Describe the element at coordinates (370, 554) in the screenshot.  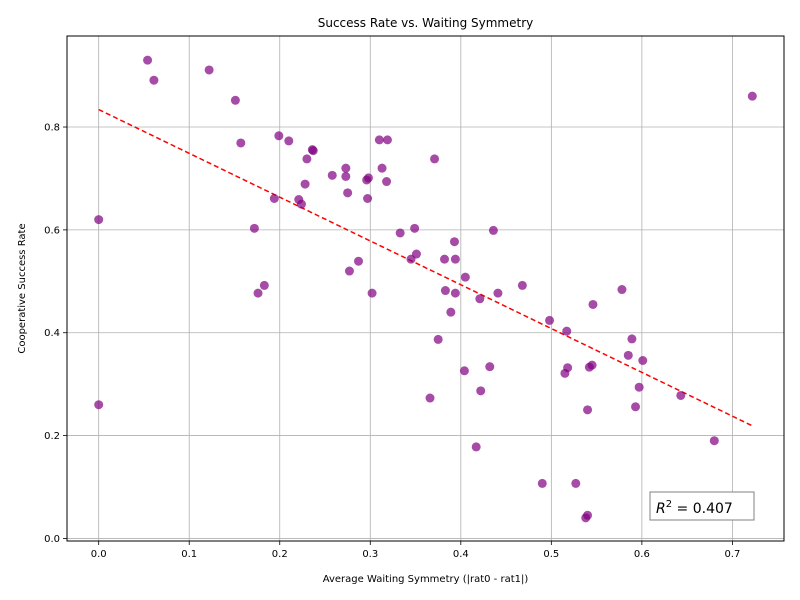
I see `x-tick-label: 0.3` at that location.